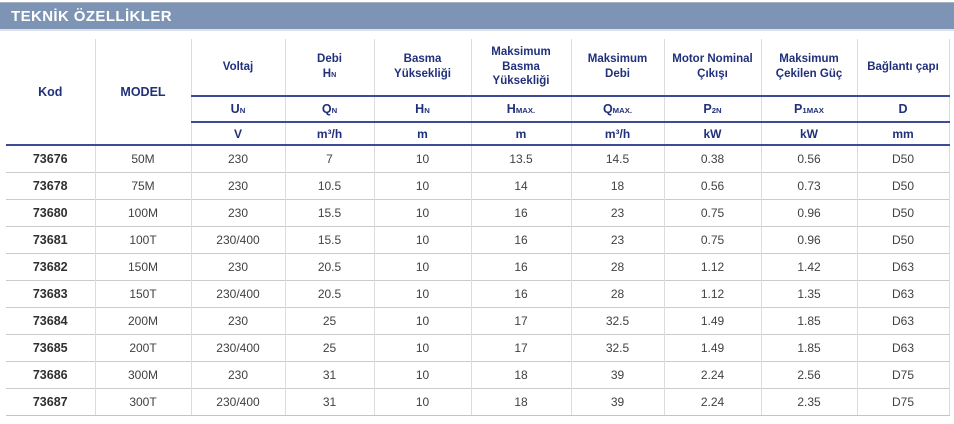 Image resolution: width=954 pixels, height=424 pixels. I want to click on cell-kod: 73681, so click(51, 240).